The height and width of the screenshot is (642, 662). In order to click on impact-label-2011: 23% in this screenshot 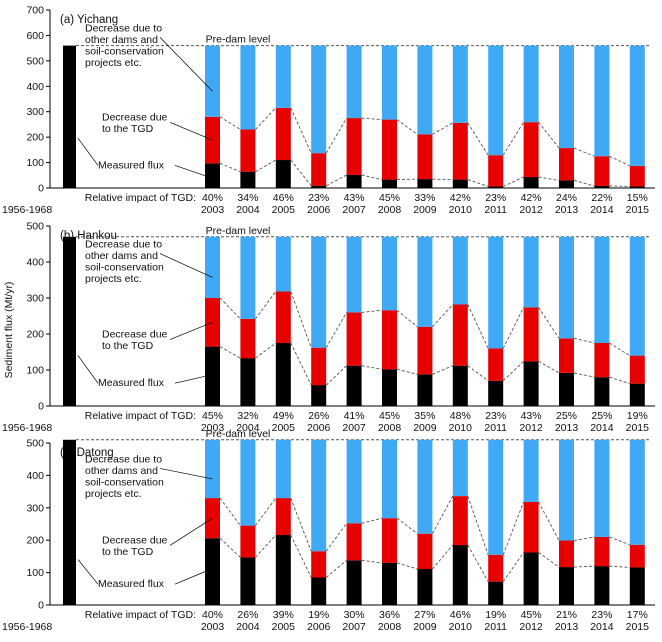, I will do `click(495, 416)`.